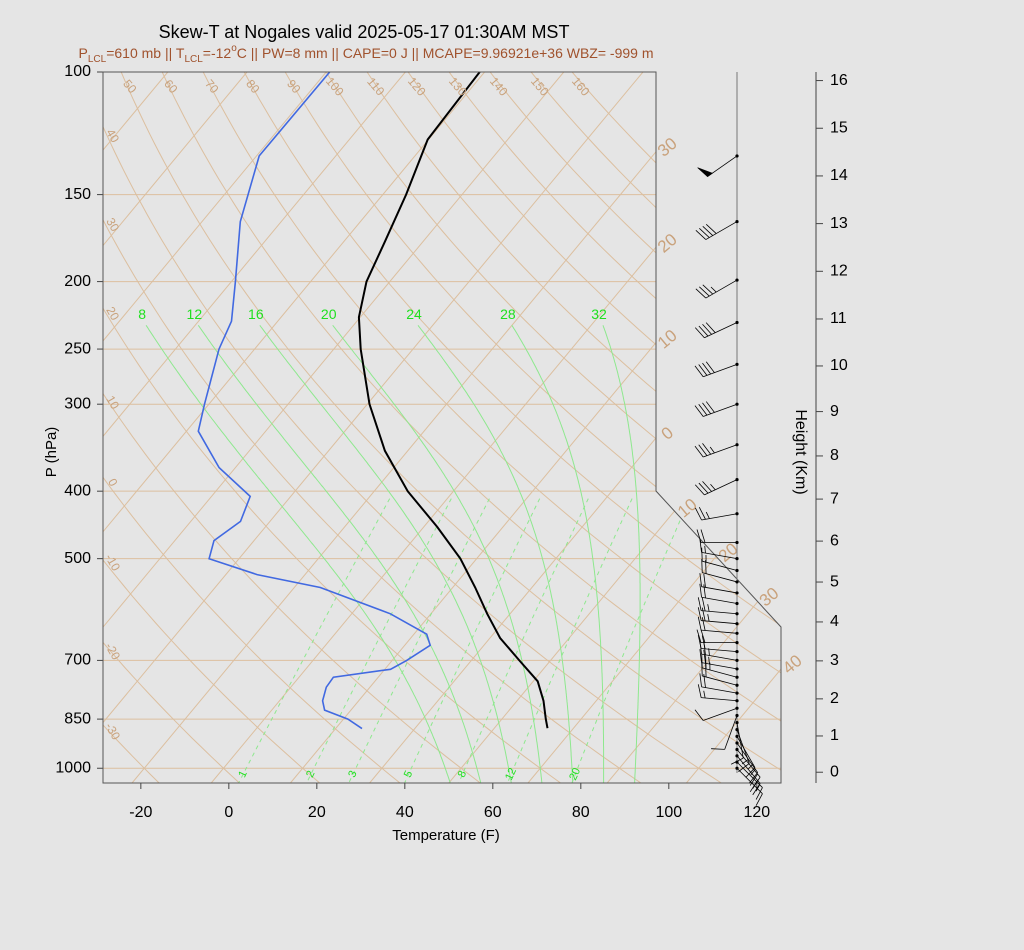 This screenshot has width=1024, height=950. I want to click on height-tick-label: 8, so click(834, 455).